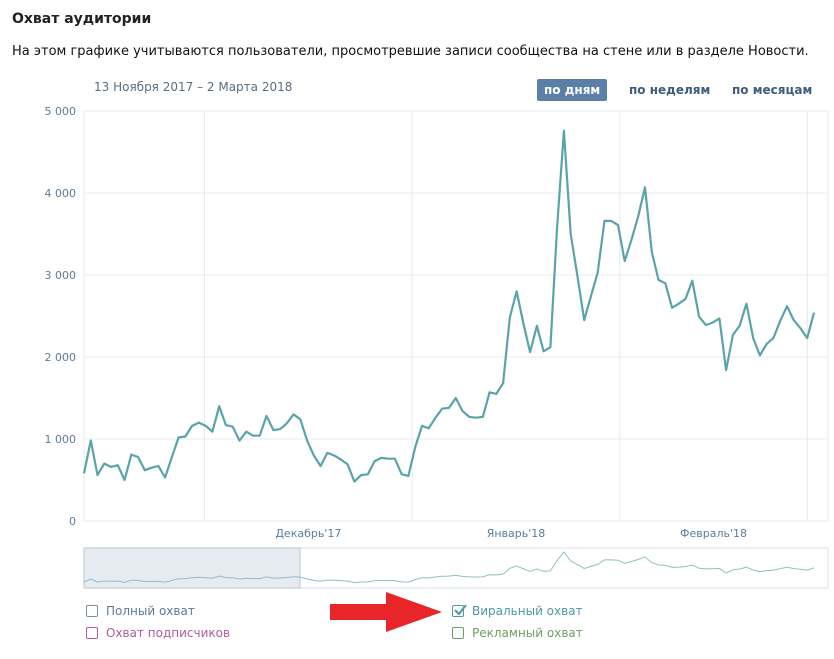 The image size is (834, 659). What do you see at coordinates (61, 439) in the screenshot?
I see `y-tick-label: 1 000` at bounding box center [61, 439].